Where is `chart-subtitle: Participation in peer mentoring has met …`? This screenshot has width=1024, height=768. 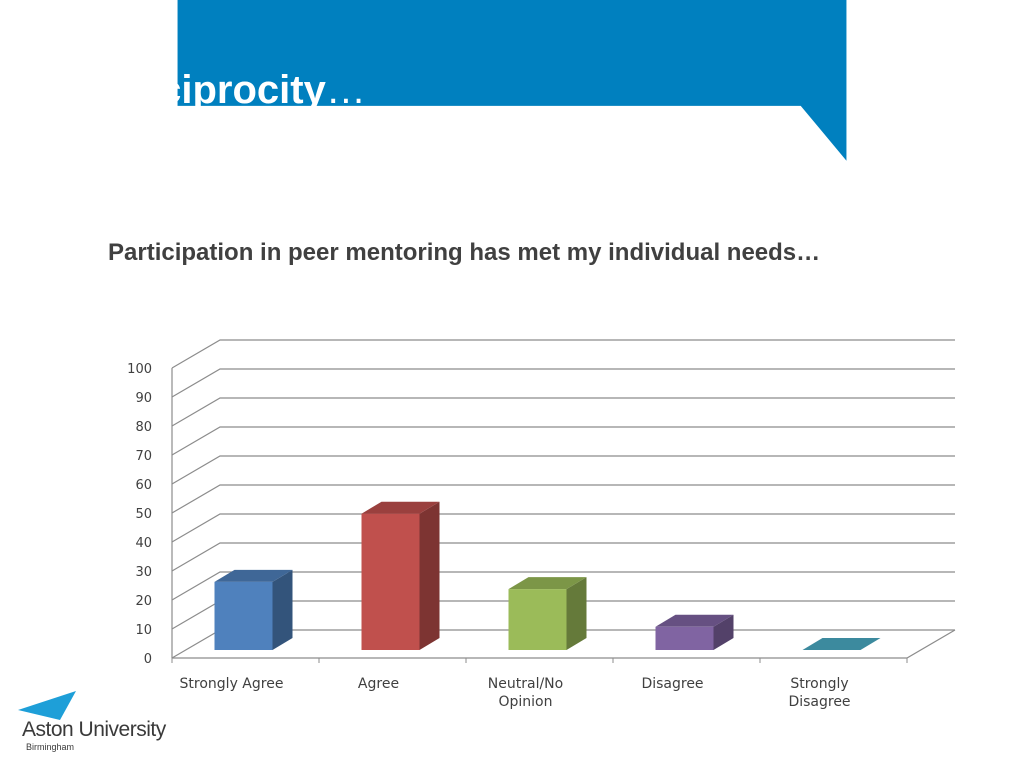
chart-subtitle: Participation in peer mentoring has met … is located at coordinates (464, 252).